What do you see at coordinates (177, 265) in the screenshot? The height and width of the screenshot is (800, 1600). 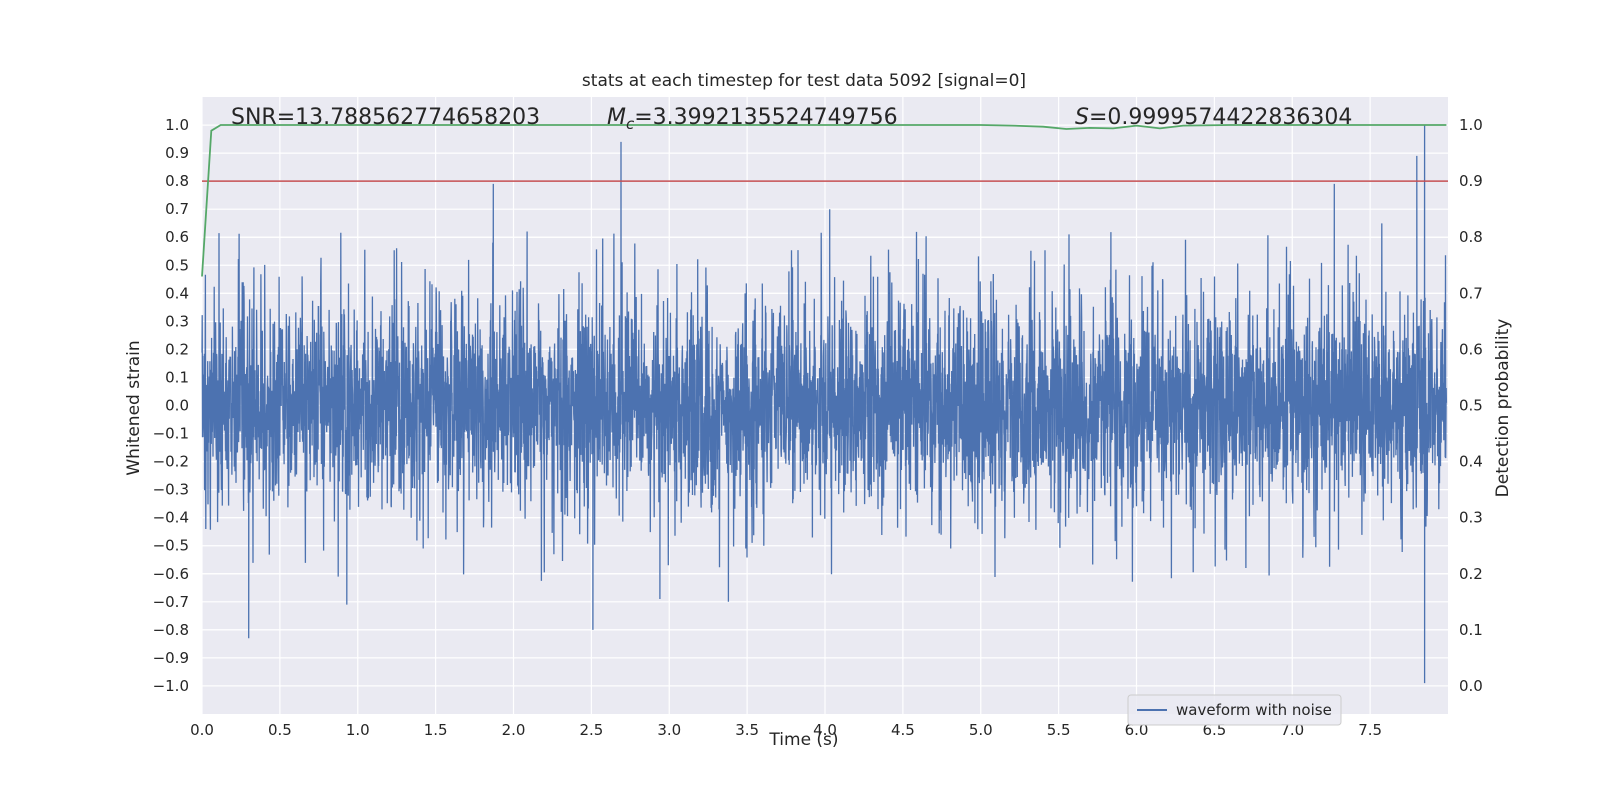 I see `y-tick-label: 0.5` at bounding box center [177, 265].